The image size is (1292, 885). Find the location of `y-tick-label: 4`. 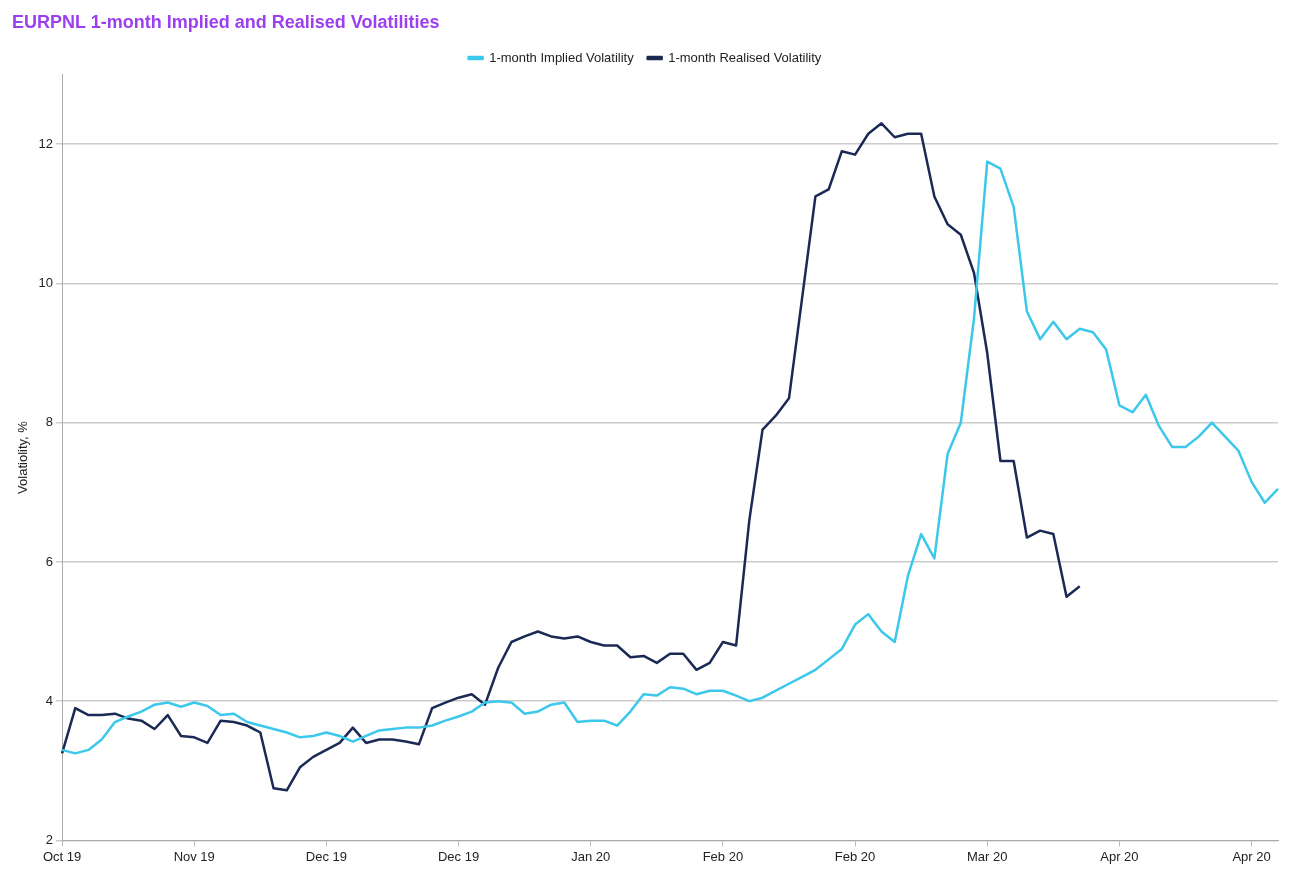

y-tick-label: 4 is located at coordinates (49, 700).